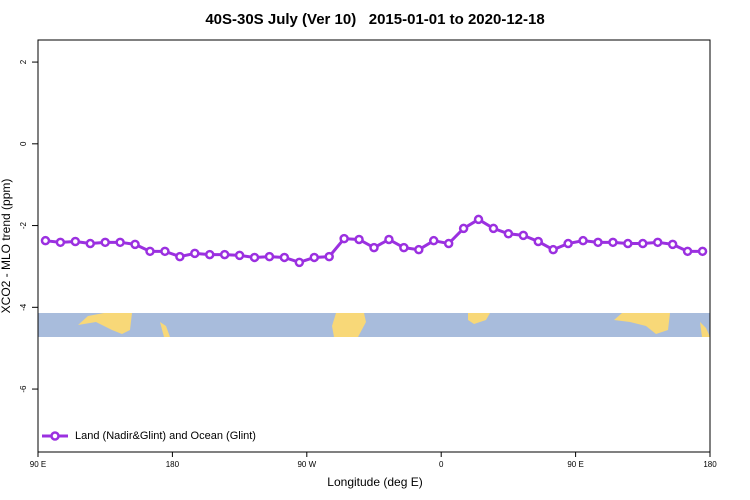 The image size is (750, 500). Describe the element at coordinates (55, 436) in the screenshot. I see `legend-marker` at that location.